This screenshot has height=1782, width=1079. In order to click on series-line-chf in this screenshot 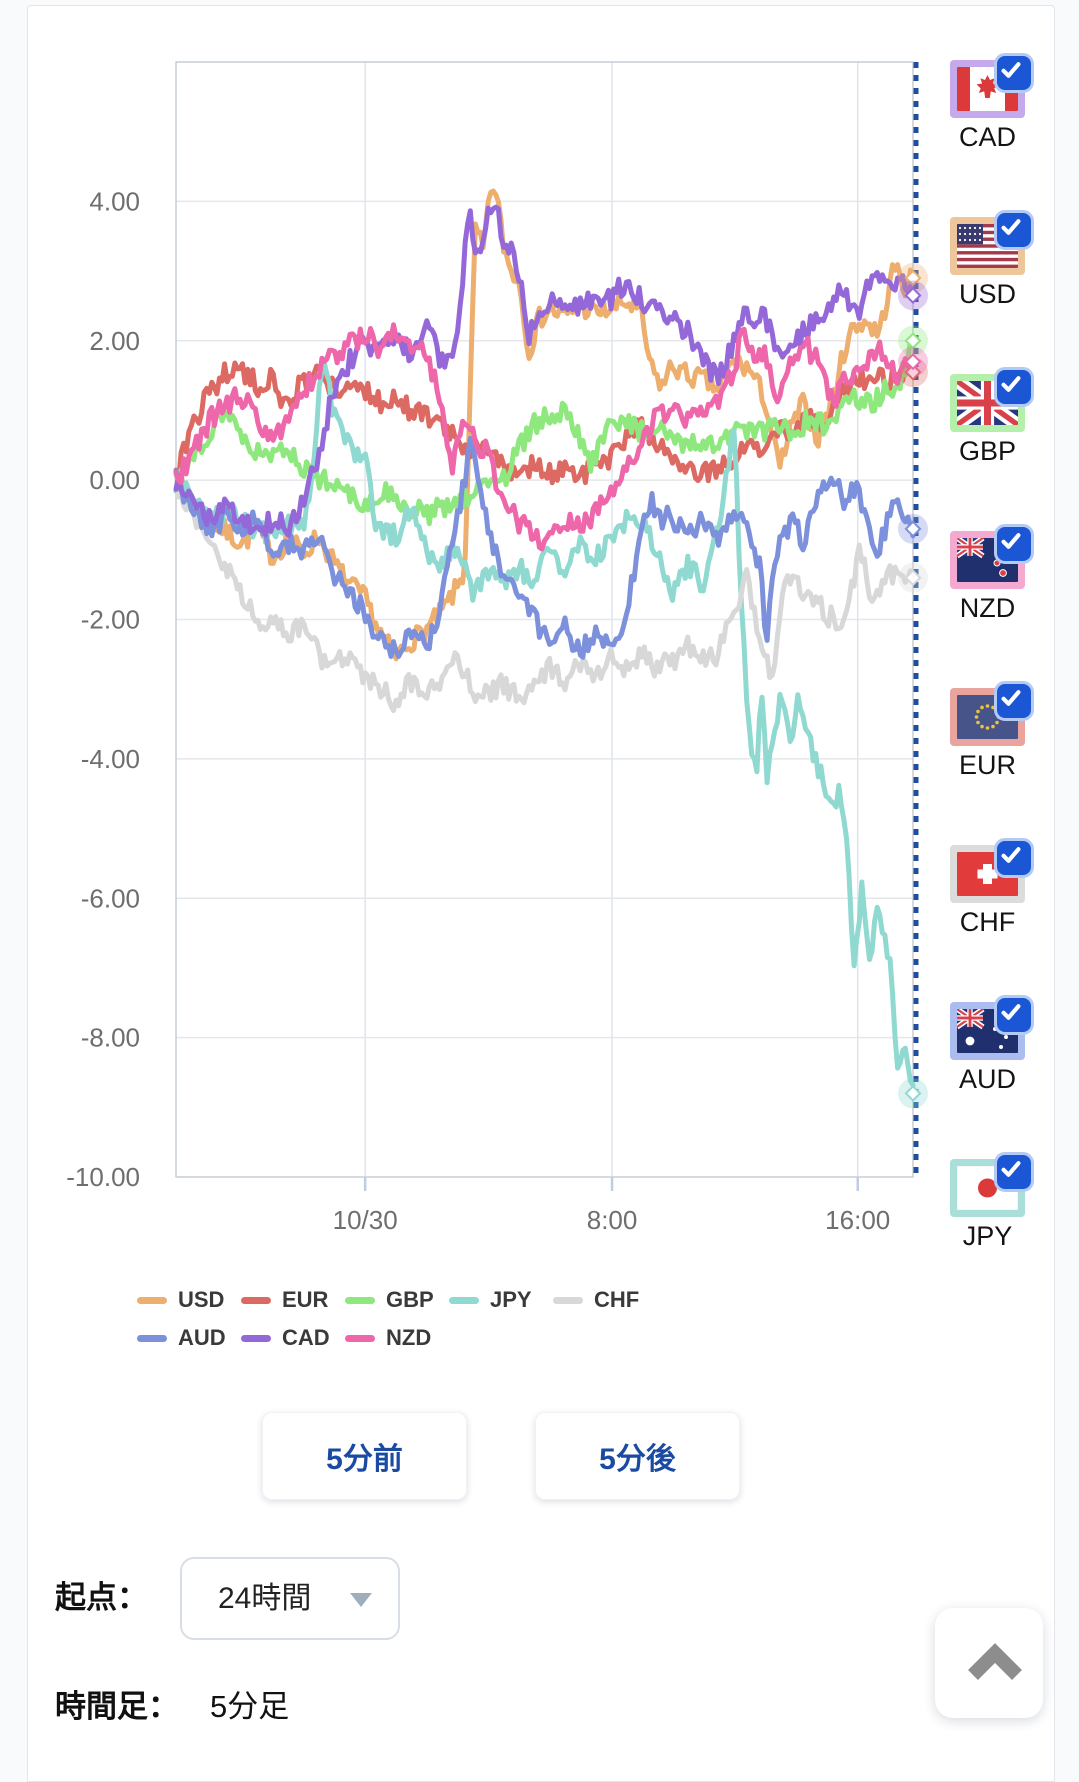, I will do `click(544, 591)`.